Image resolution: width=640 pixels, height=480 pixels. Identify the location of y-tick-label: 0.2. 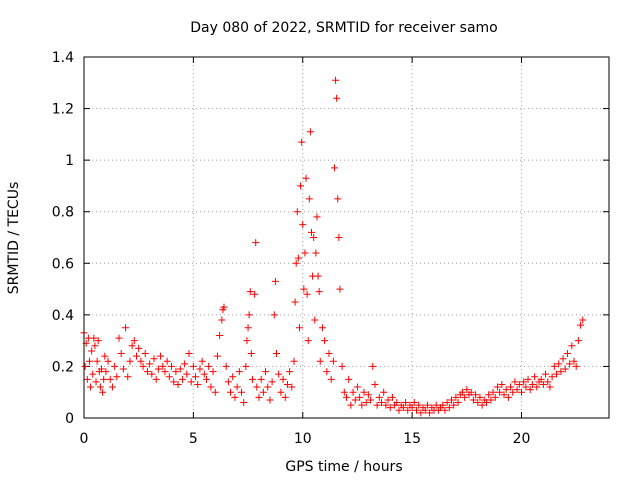
(63, 367).